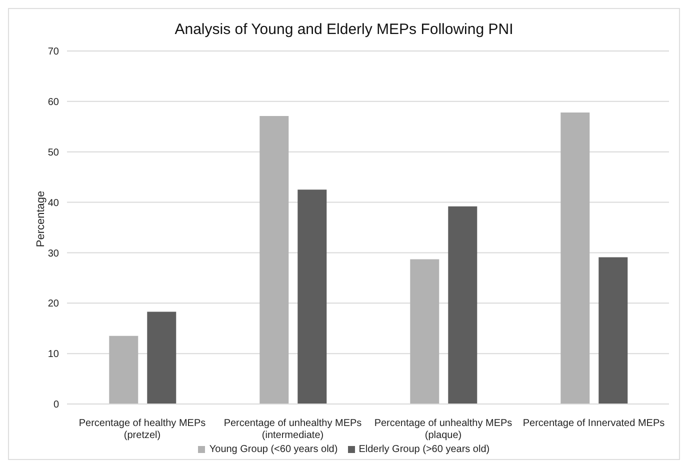 The image size is (688, 468). What do you see at coordinates (56, 405) in the screenshot?
I see `y-tick-label: 0` at bounding box center [56, 405].